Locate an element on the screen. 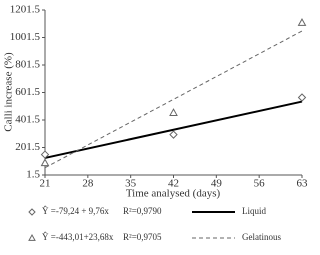 Image resolution: width=320 pixels, height=255 pixels. y-tick-label: 1.5 is located at coordinates (33, 175).